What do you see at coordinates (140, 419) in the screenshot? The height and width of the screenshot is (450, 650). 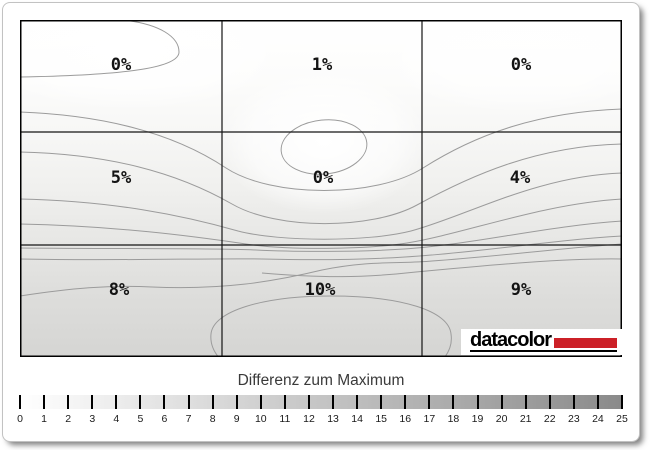 I see `colorbar-tick-label: 5` at bounding box center [140, 419].